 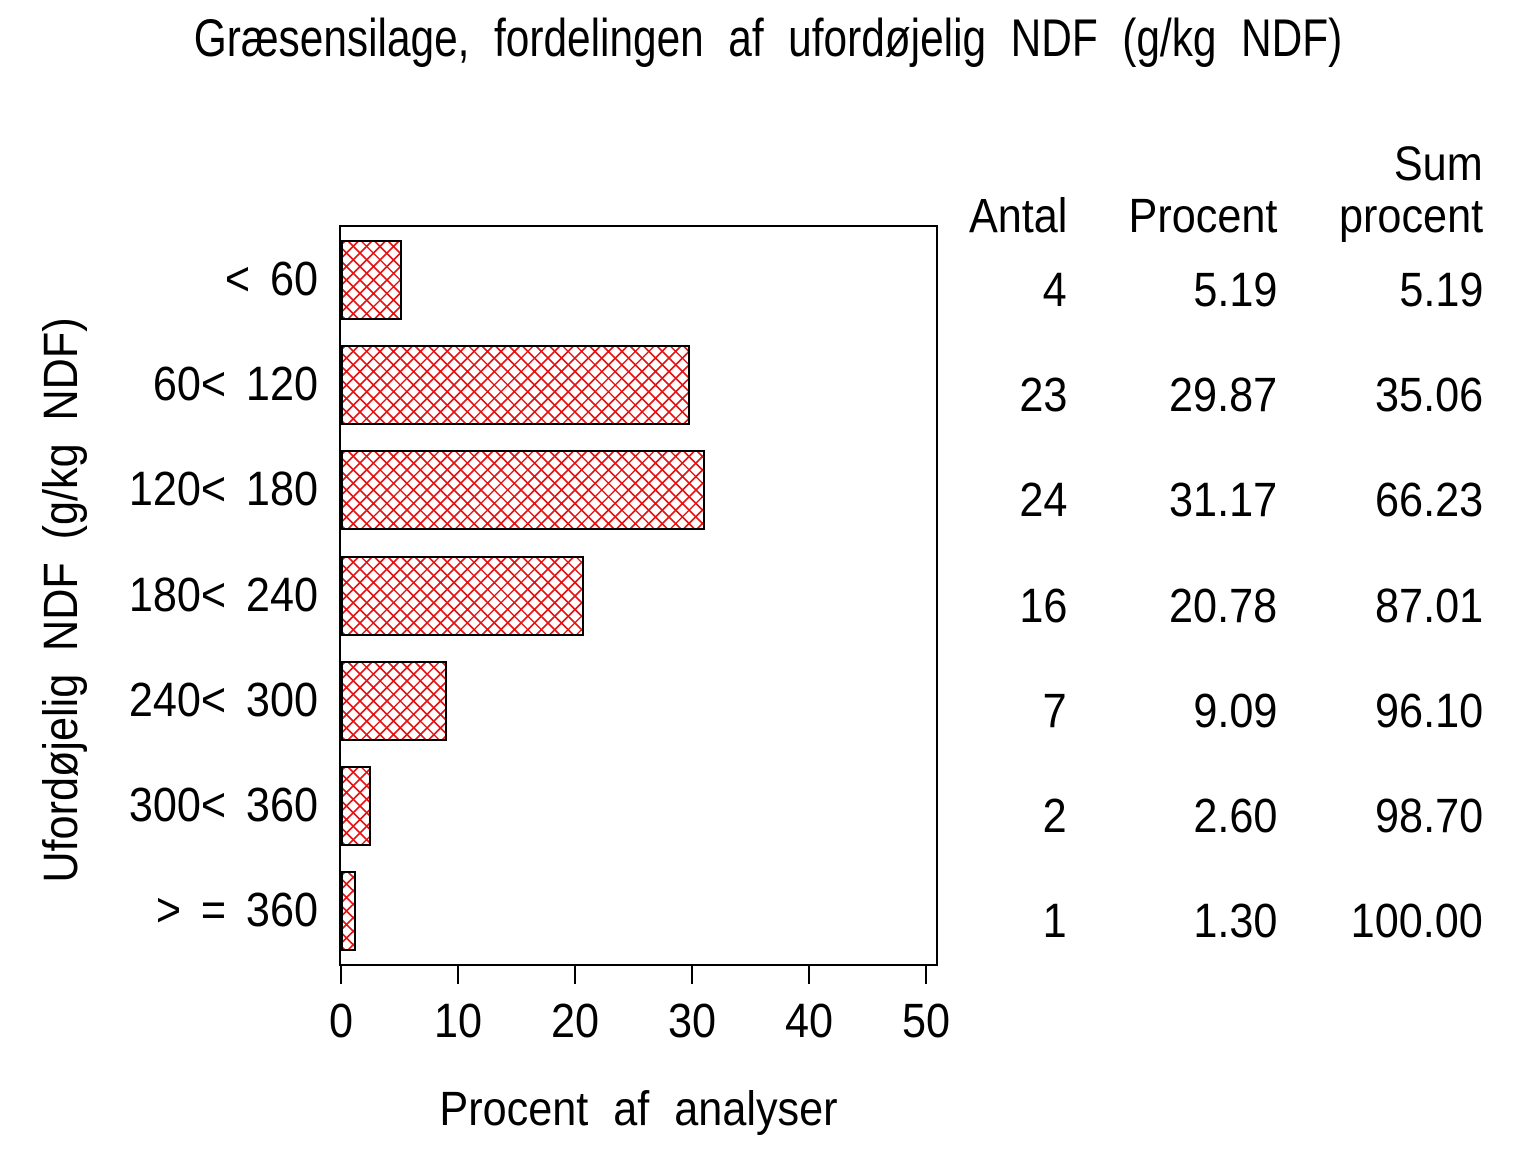 What do you see at coordinates (1428, 606) in the screenshot?
I see `table-cell-sum: 87.01` at bounding box center [1428, 606].